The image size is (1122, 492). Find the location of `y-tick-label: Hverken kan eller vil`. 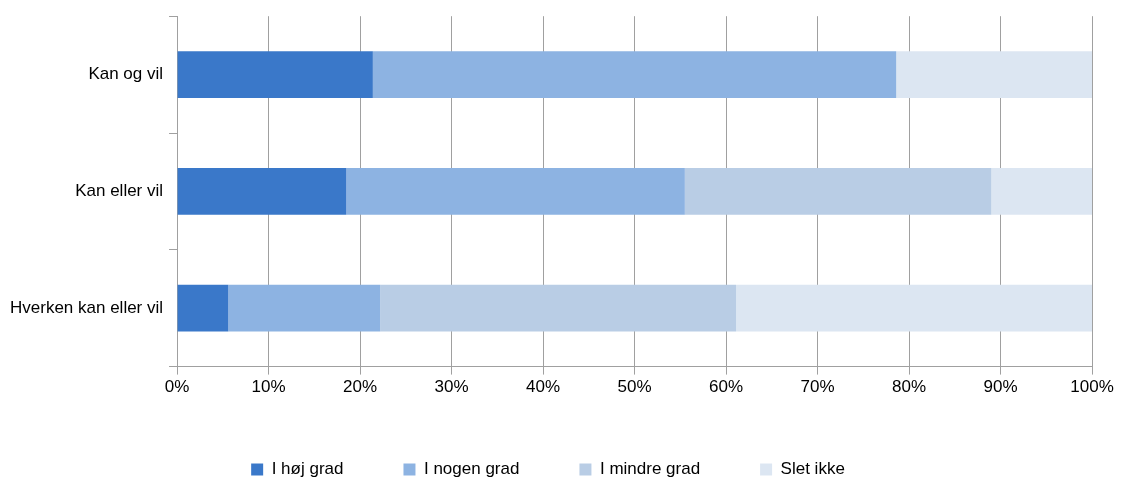

y-tick-label: Hverken kan eller vil is located at coordinates (87, 307).